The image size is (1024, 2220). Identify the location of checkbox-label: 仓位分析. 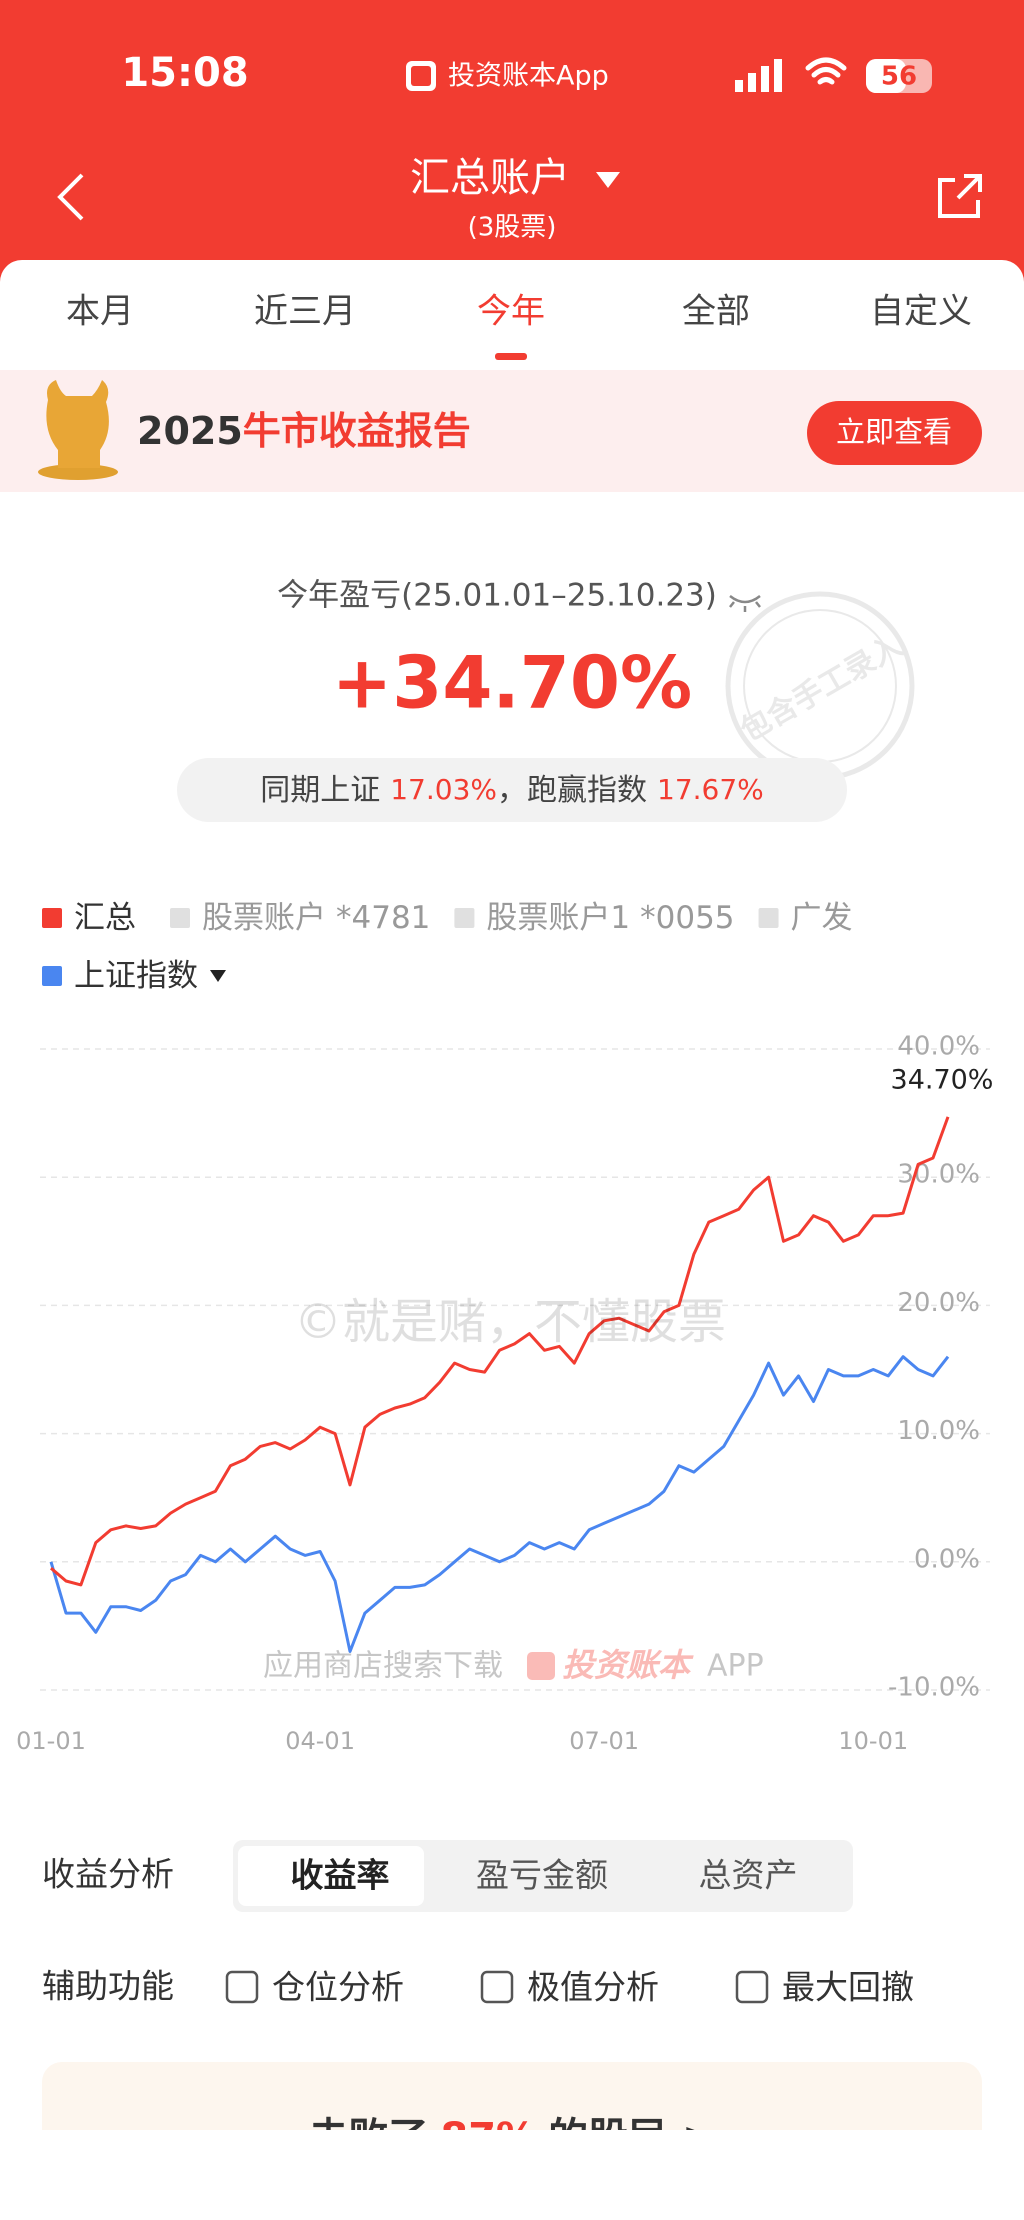
(338, 1987).